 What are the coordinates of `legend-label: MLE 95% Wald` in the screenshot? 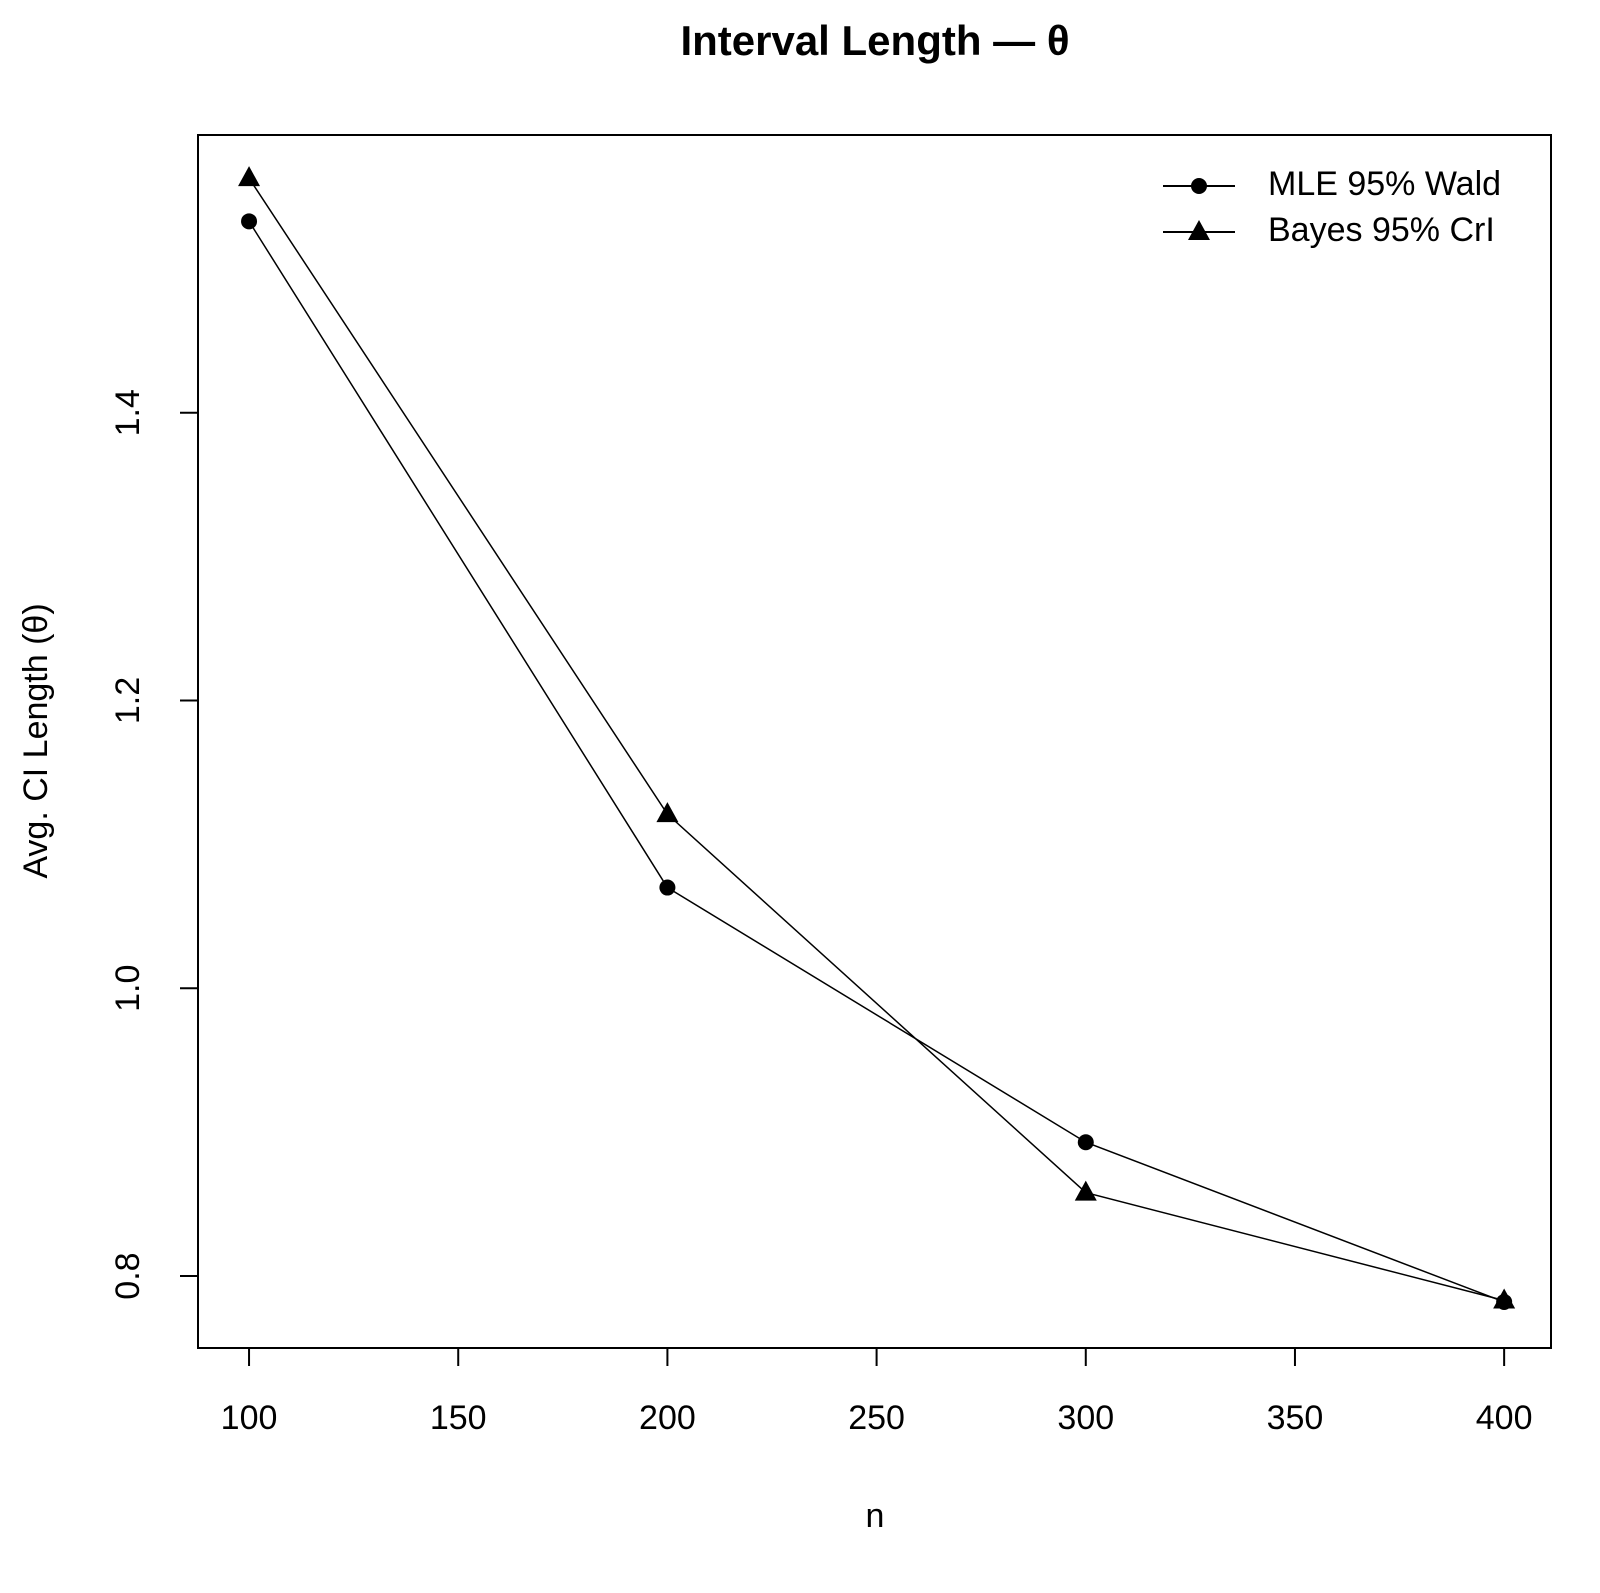 It's located at (1384, 184).